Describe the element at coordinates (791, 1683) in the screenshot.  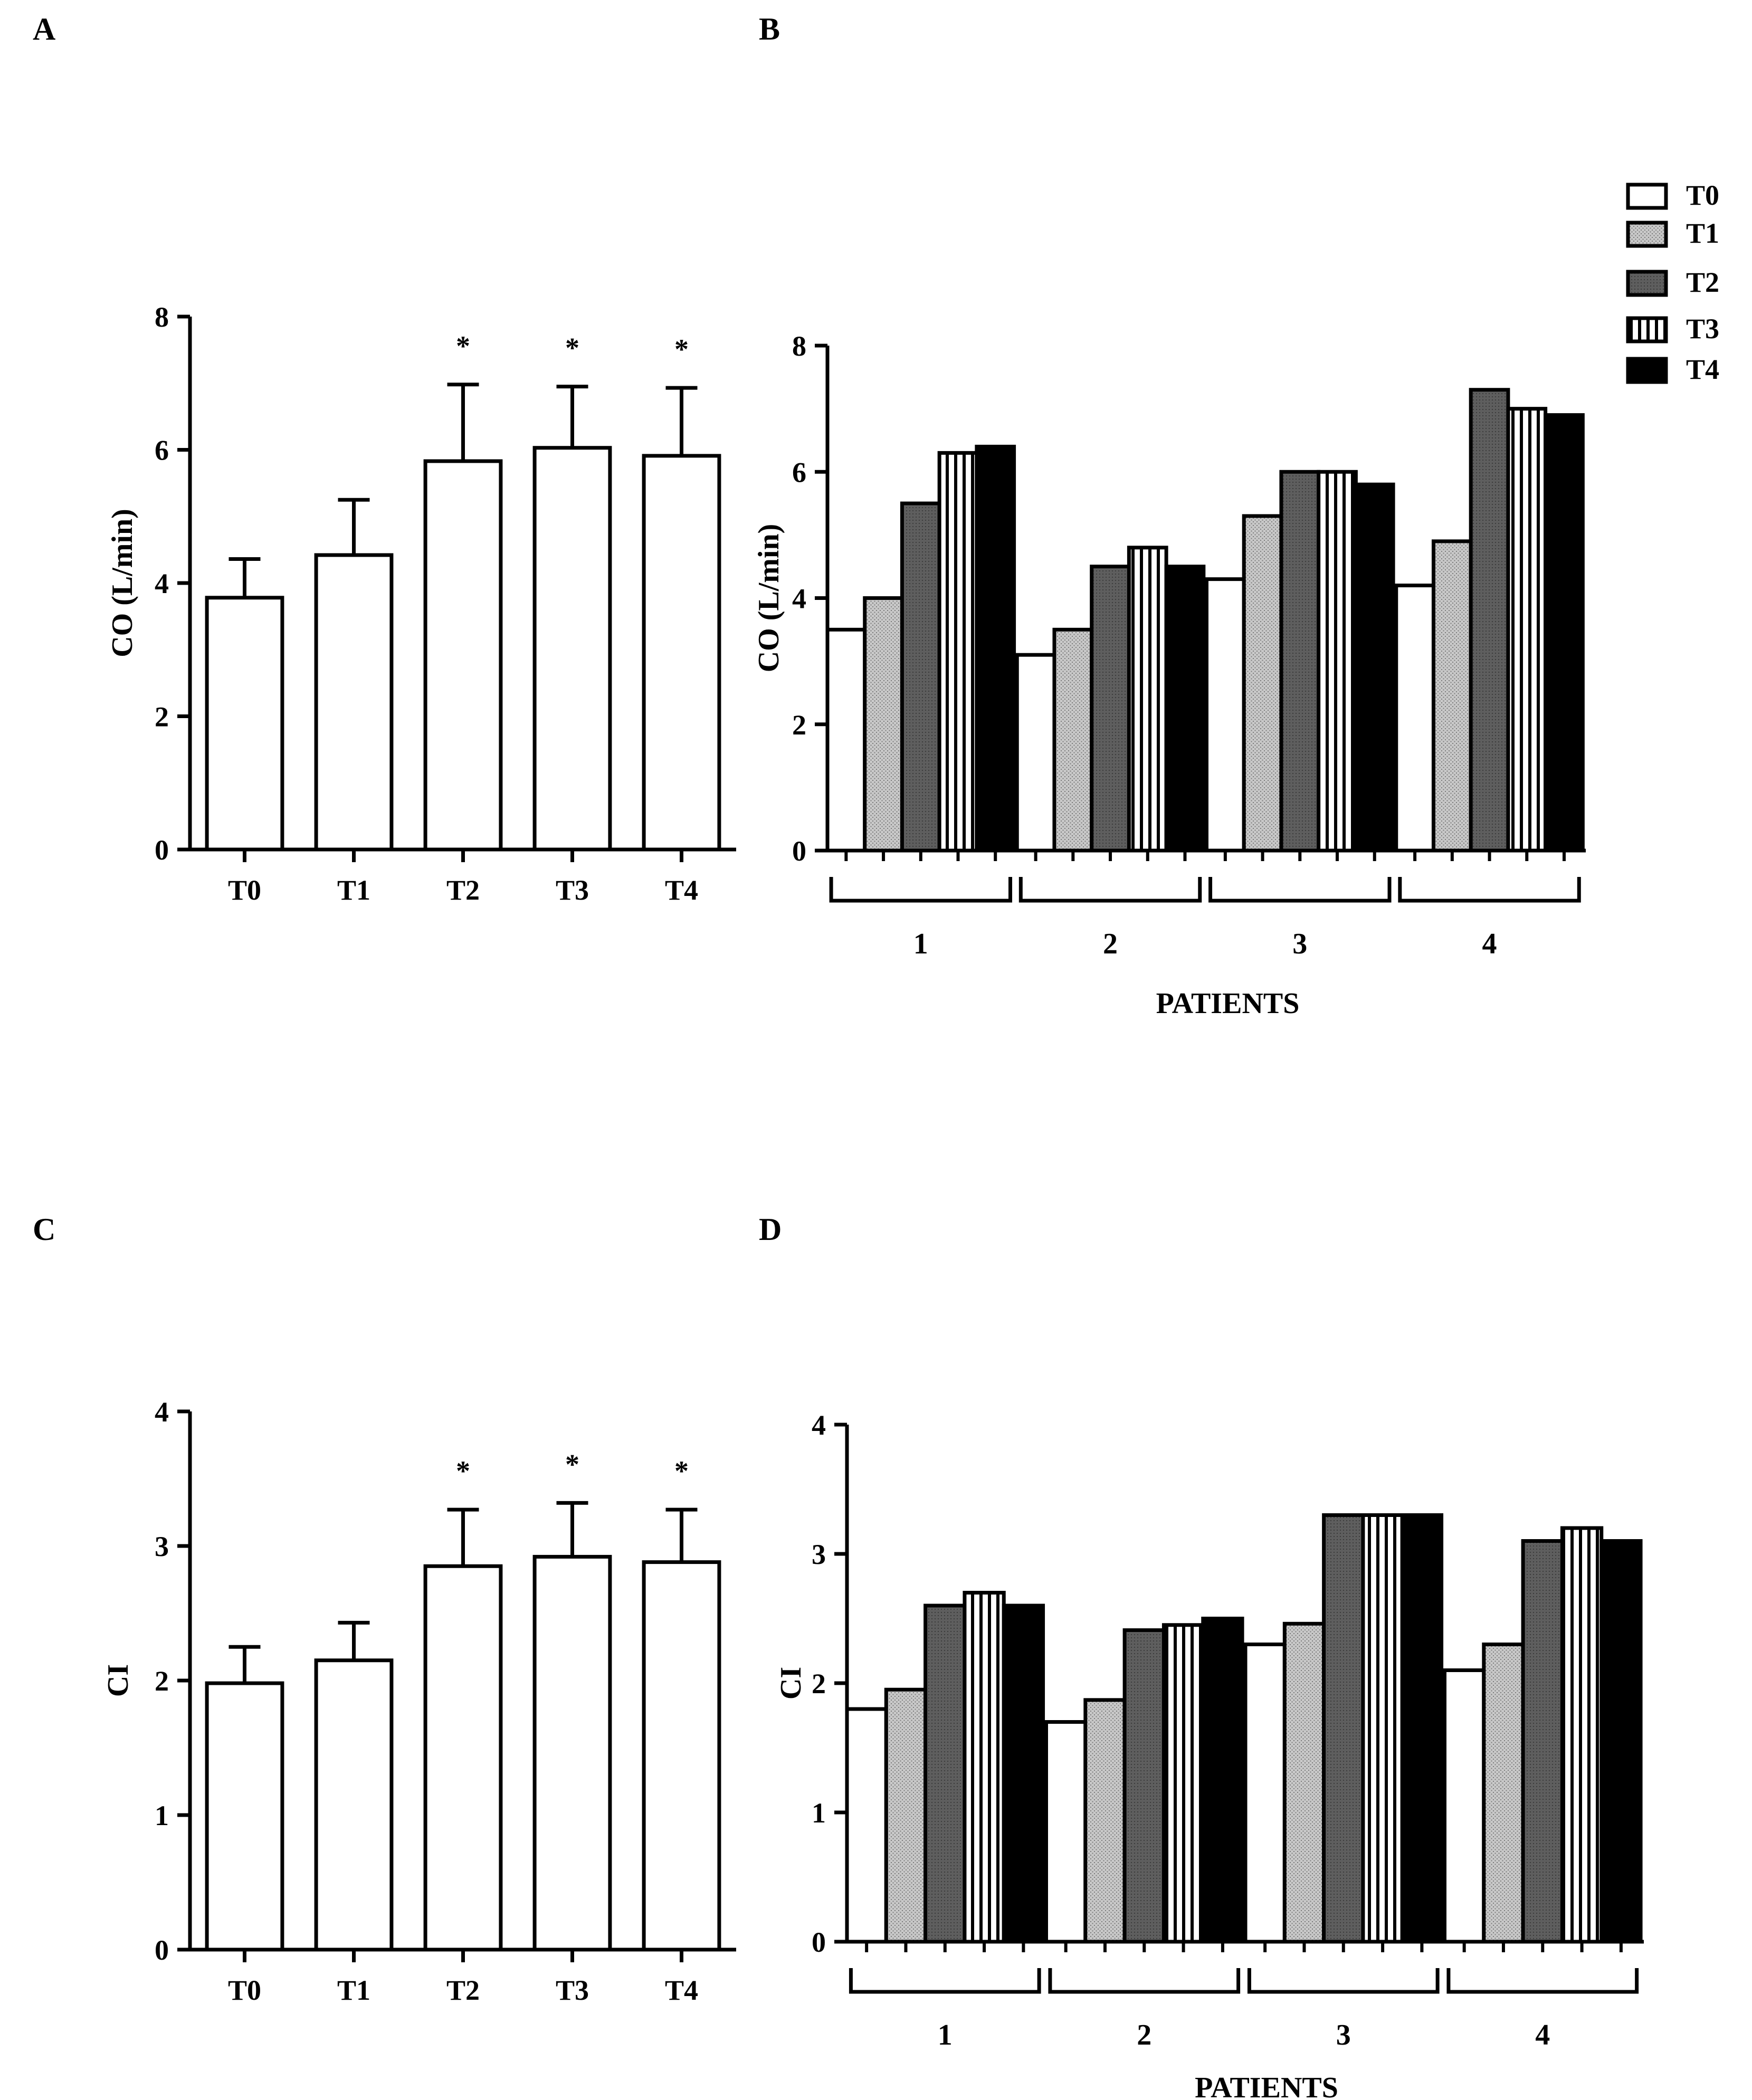
I see `y-axis-title-d: CI` at that location.